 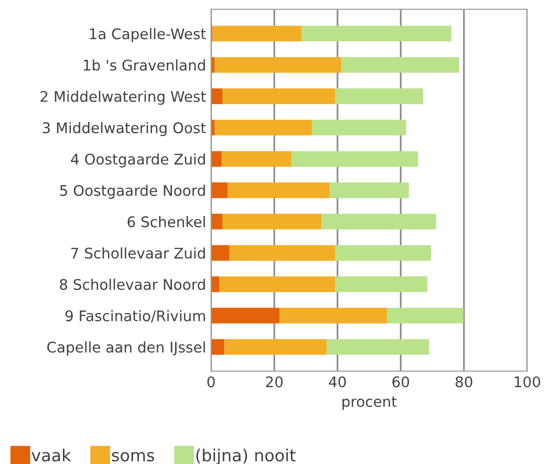 I want to click on y-tick-label: 2 Middelwatering West, so click(x=123, y=97).